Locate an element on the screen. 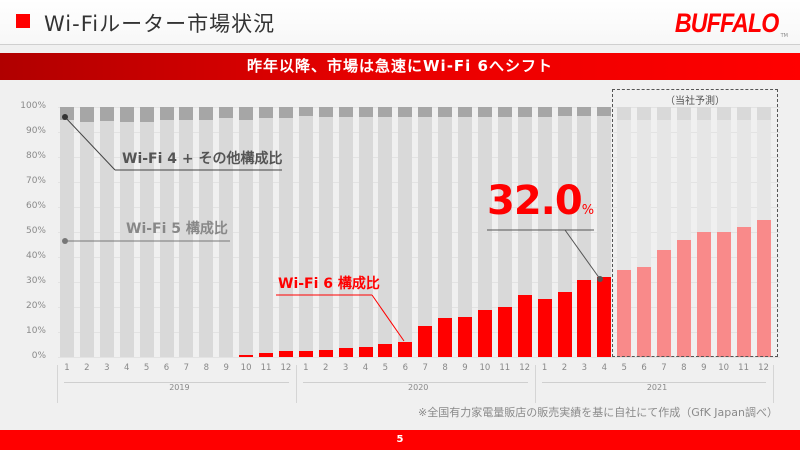  x-month-label: 2 is located at coordinates (325, 368).